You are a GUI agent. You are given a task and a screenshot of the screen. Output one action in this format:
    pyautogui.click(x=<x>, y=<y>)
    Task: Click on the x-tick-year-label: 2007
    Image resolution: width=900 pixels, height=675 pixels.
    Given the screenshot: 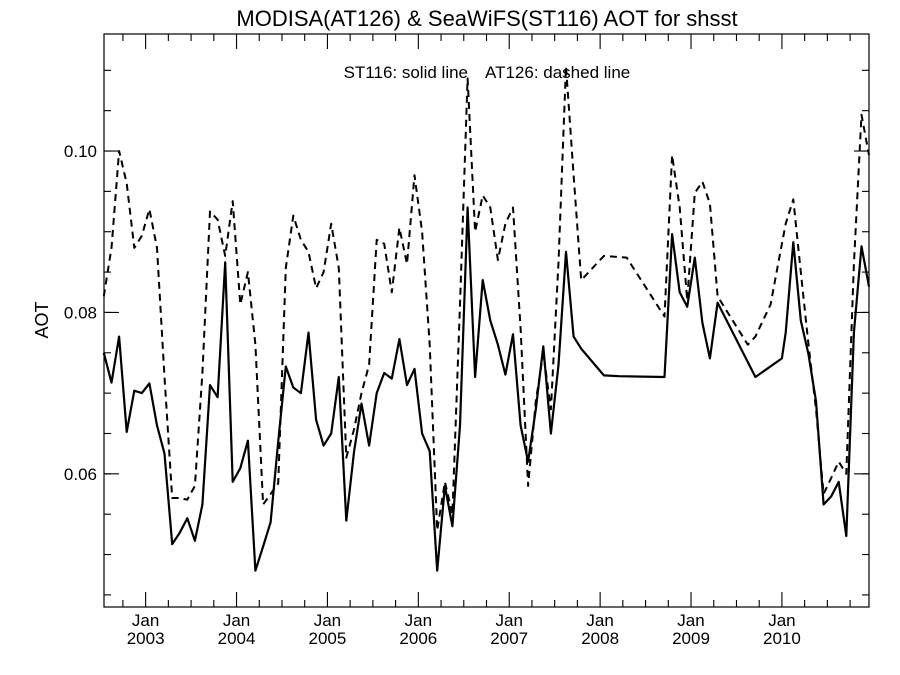 What is the action you would take?
    pyautogui.click(x=509, y=638)
    